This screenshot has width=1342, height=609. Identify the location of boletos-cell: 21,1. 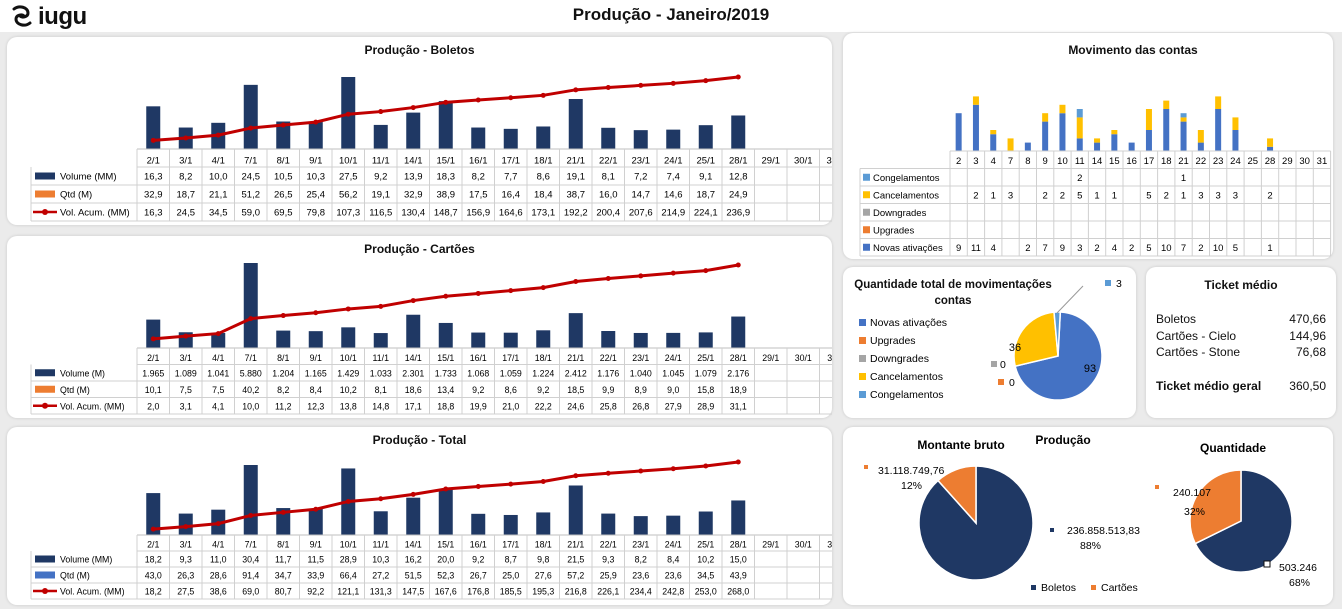
(218, 195).